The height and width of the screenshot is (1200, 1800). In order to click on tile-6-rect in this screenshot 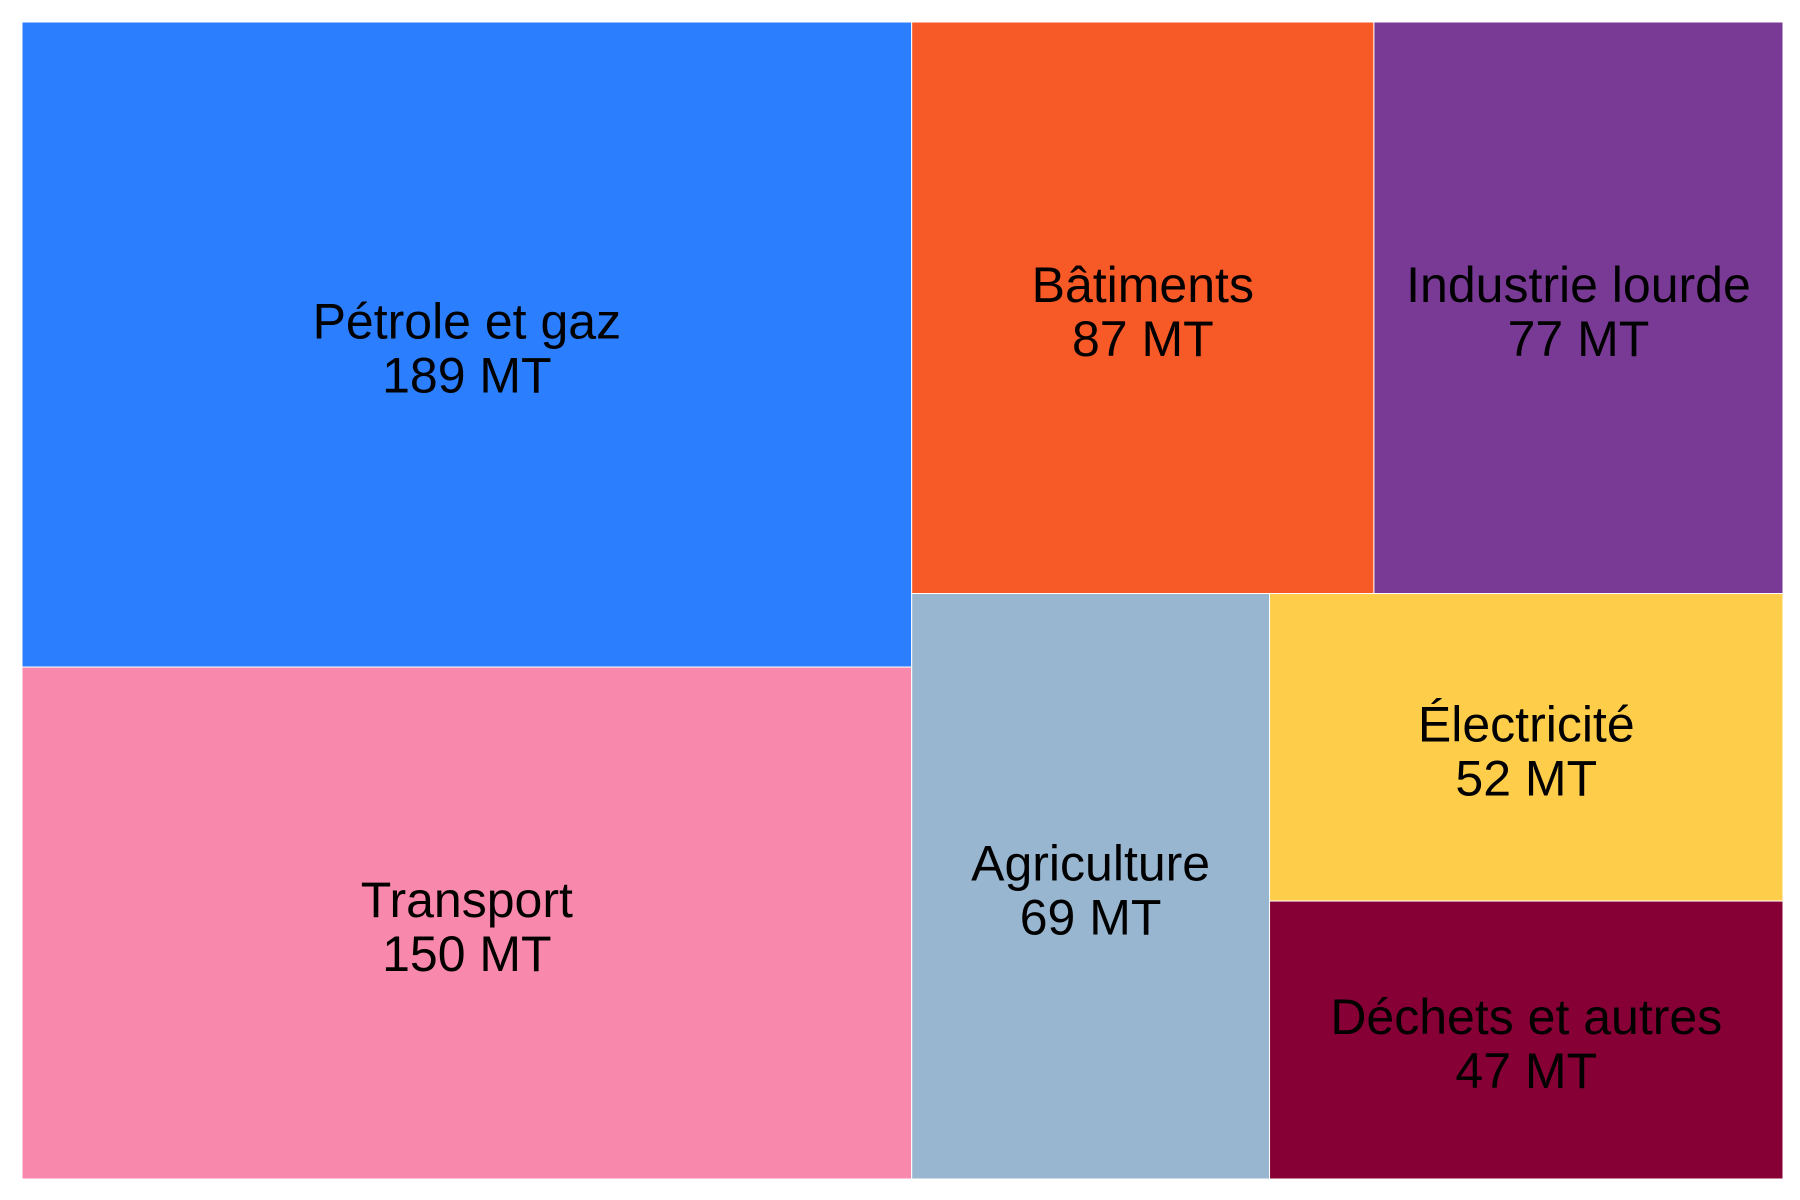, I will do `click(1526, 1040)`.